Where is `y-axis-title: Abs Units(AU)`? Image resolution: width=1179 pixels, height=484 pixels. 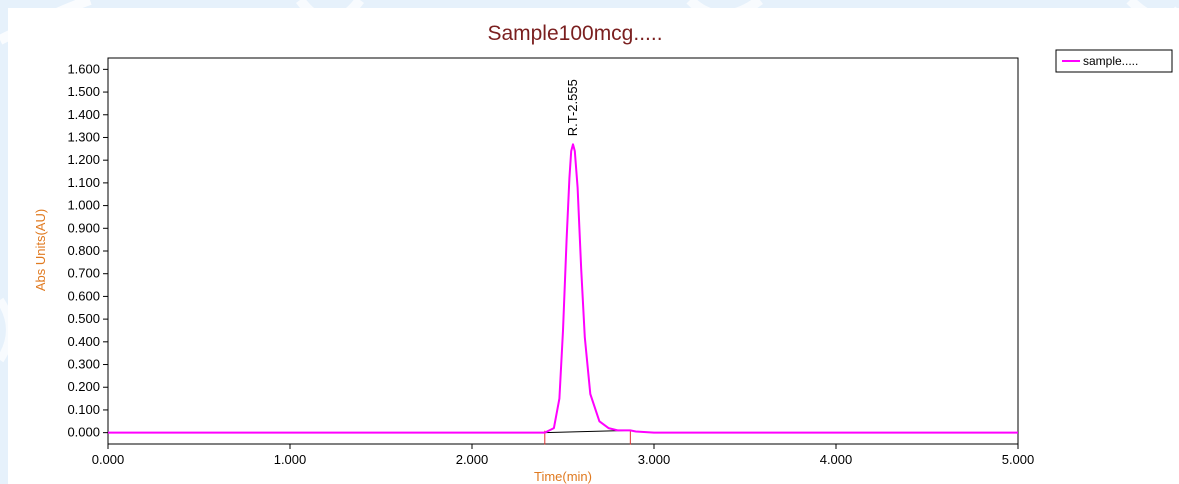 y-axis-title: Abs Units(AU) is located at coordinates (40, 250).